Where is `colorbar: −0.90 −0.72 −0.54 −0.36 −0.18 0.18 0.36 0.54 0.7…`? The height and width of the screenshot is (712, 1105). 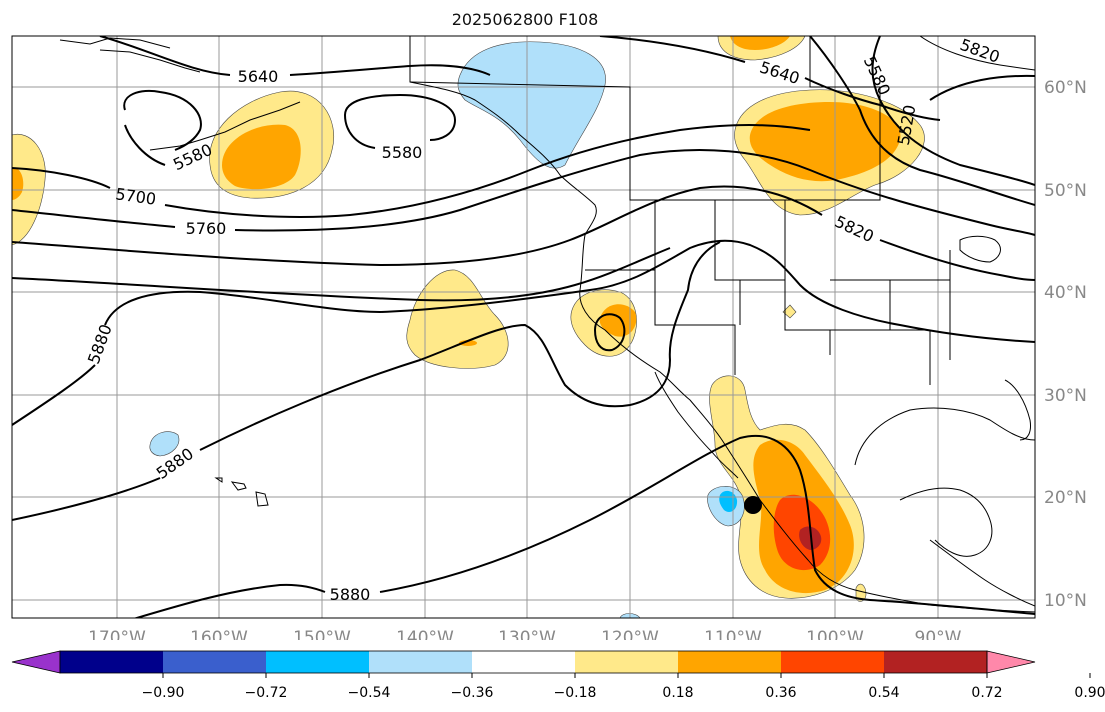
colorbar: −0.90 −0.72 −0.54 −0.36 −0.18 0.18 0.36 0.54 0.7… is located at coordinates (558, 675).